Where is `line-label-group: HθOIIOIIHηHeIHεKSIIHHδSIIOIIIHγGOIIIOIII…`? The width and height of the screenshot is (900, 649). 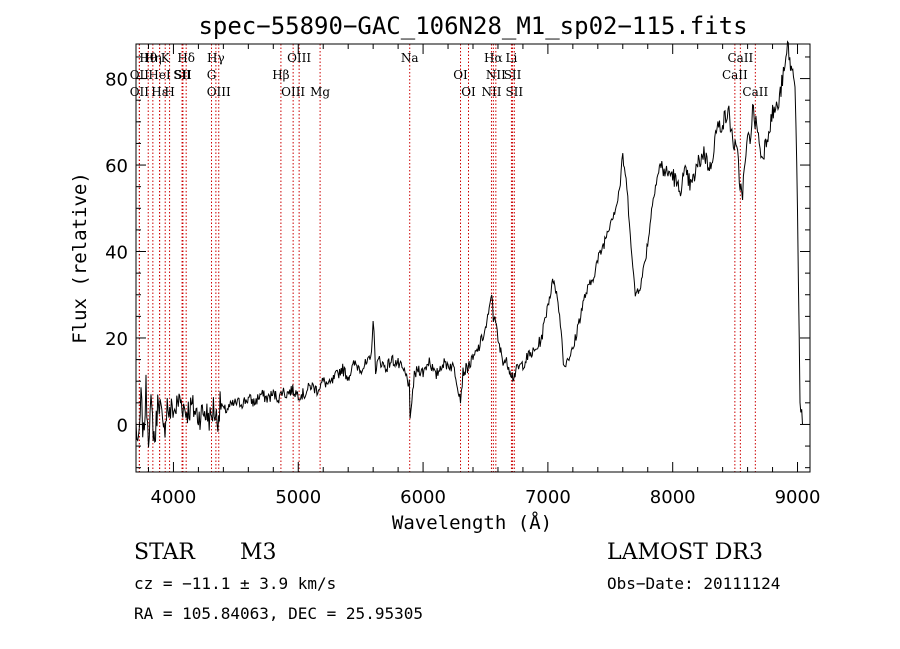
line-label-group: HθOIIOIIHηHeIHεKSIIHHδSIIOIIIHγGOIIIOIII… is located at coordinates (449, 75).